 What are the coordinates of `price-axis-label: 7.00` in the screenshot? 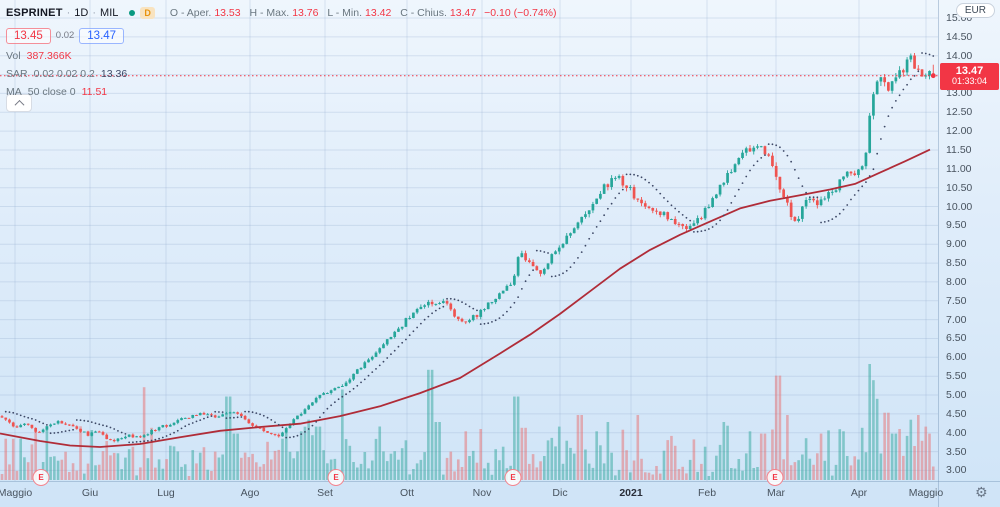 It's located at (956, 320).